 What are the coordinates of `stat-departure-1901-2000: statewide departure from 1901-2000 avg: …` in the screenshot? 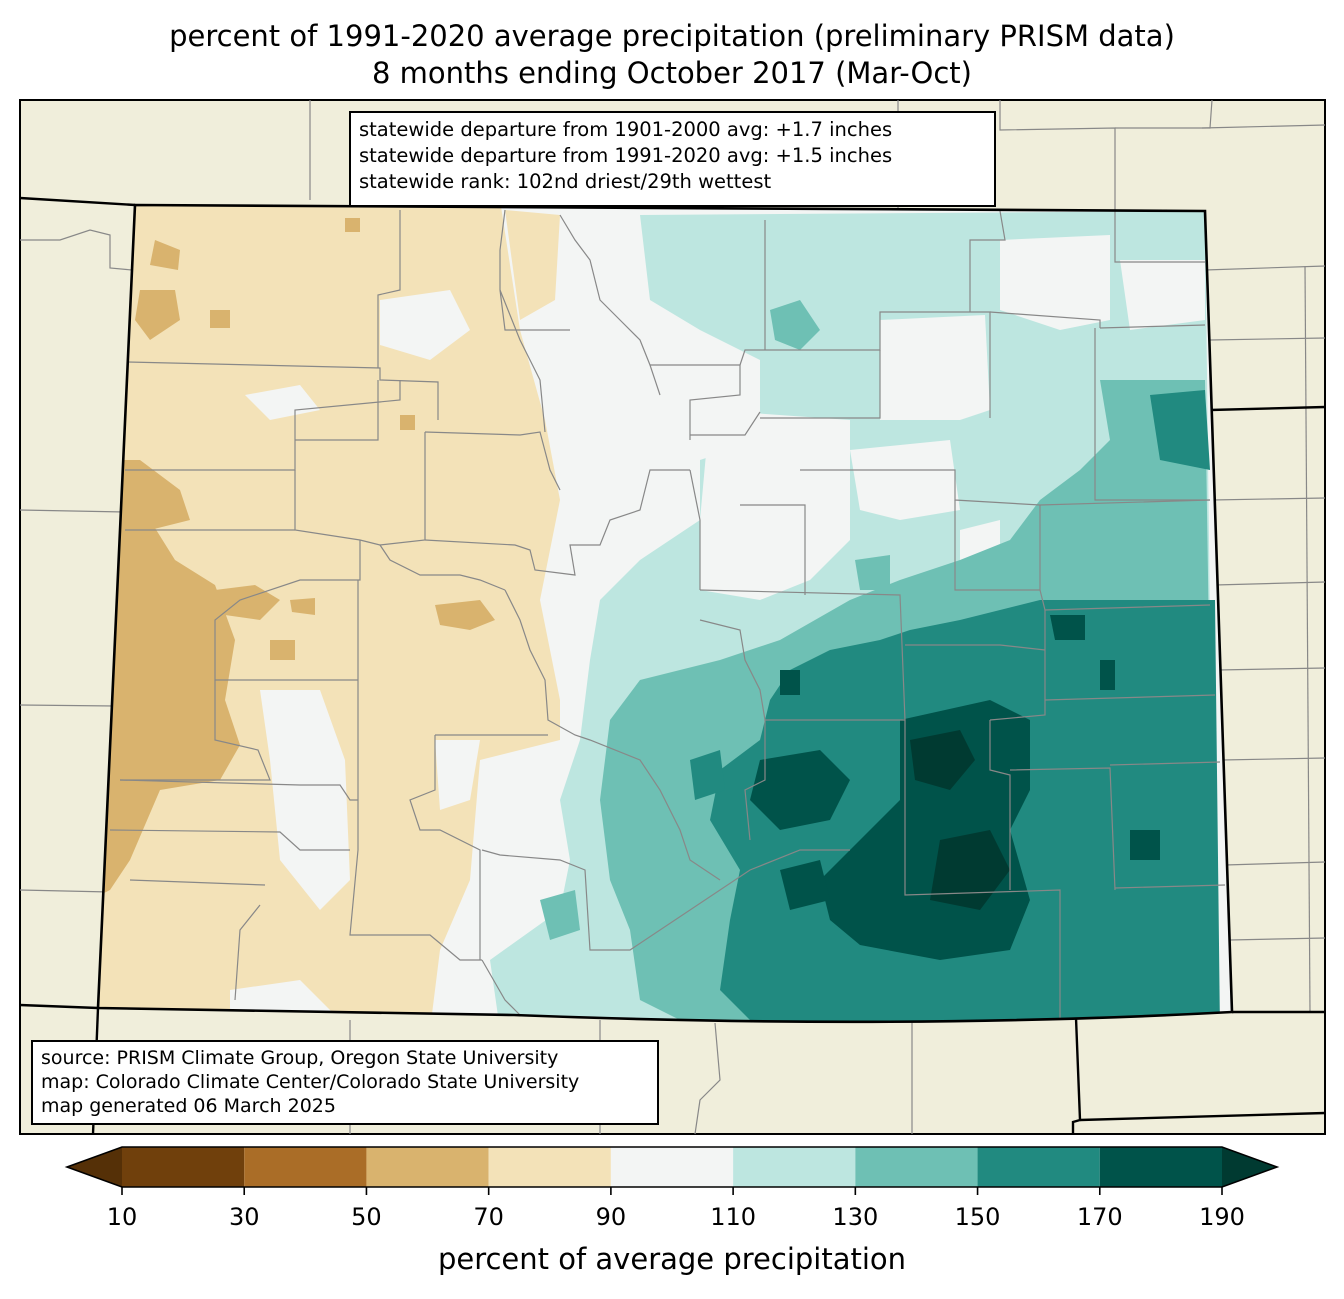 It's located at (626, 129).